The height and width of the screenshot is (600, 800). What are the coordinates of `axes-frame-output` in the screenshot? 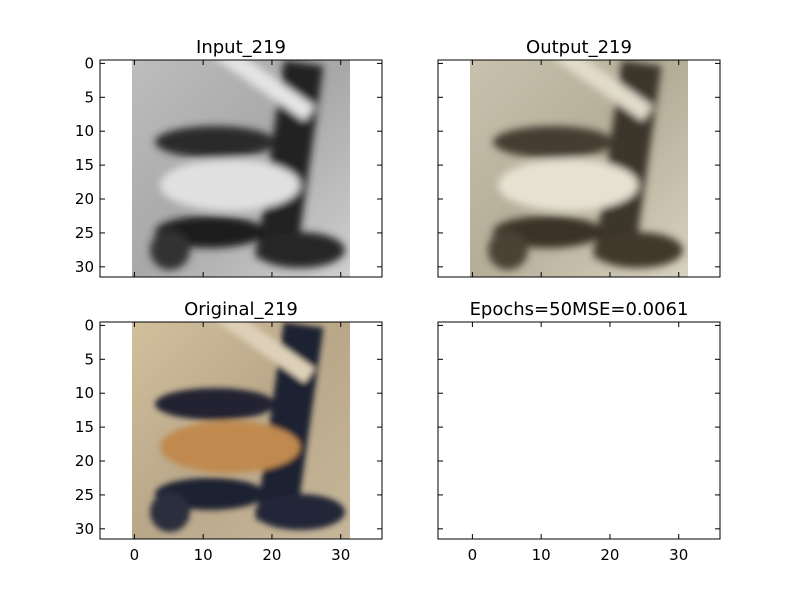 It's located at (579, 168).